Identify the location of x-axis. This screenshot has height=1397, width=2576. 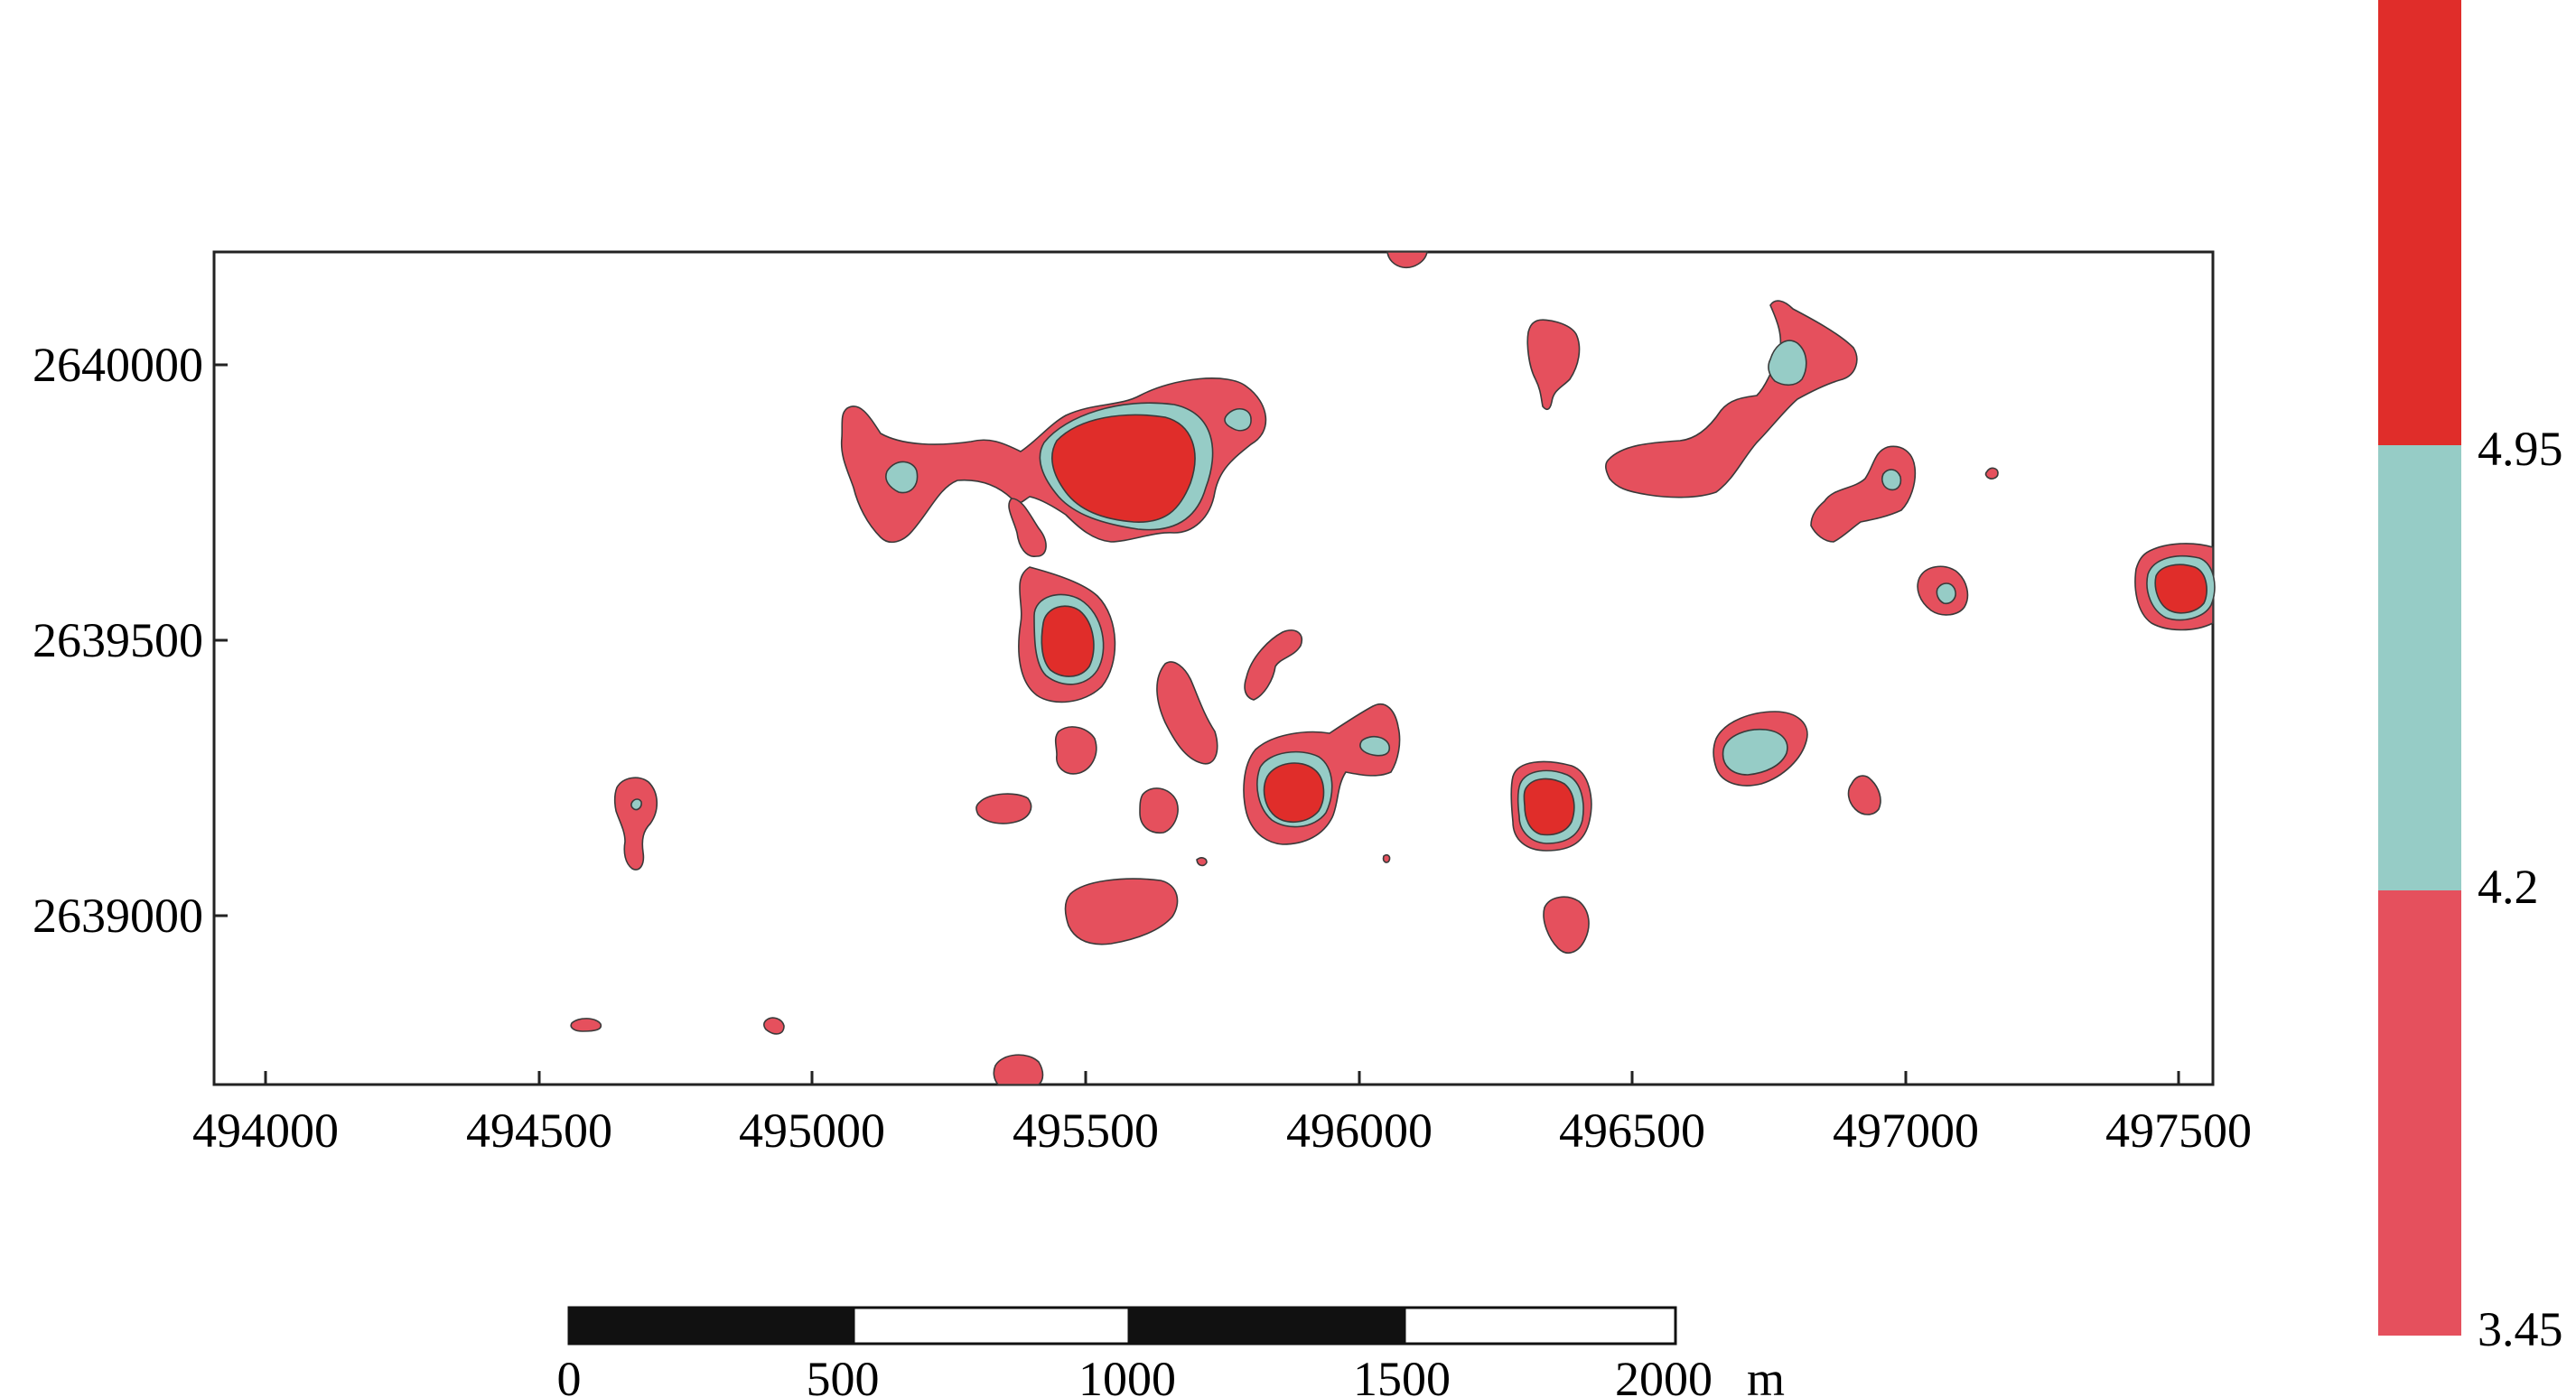
(1222, 1078).